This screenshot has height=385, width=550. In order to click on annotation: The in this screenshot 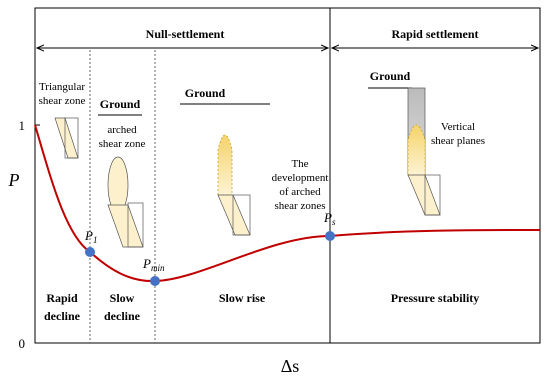, I will do `click(299, 164)`.